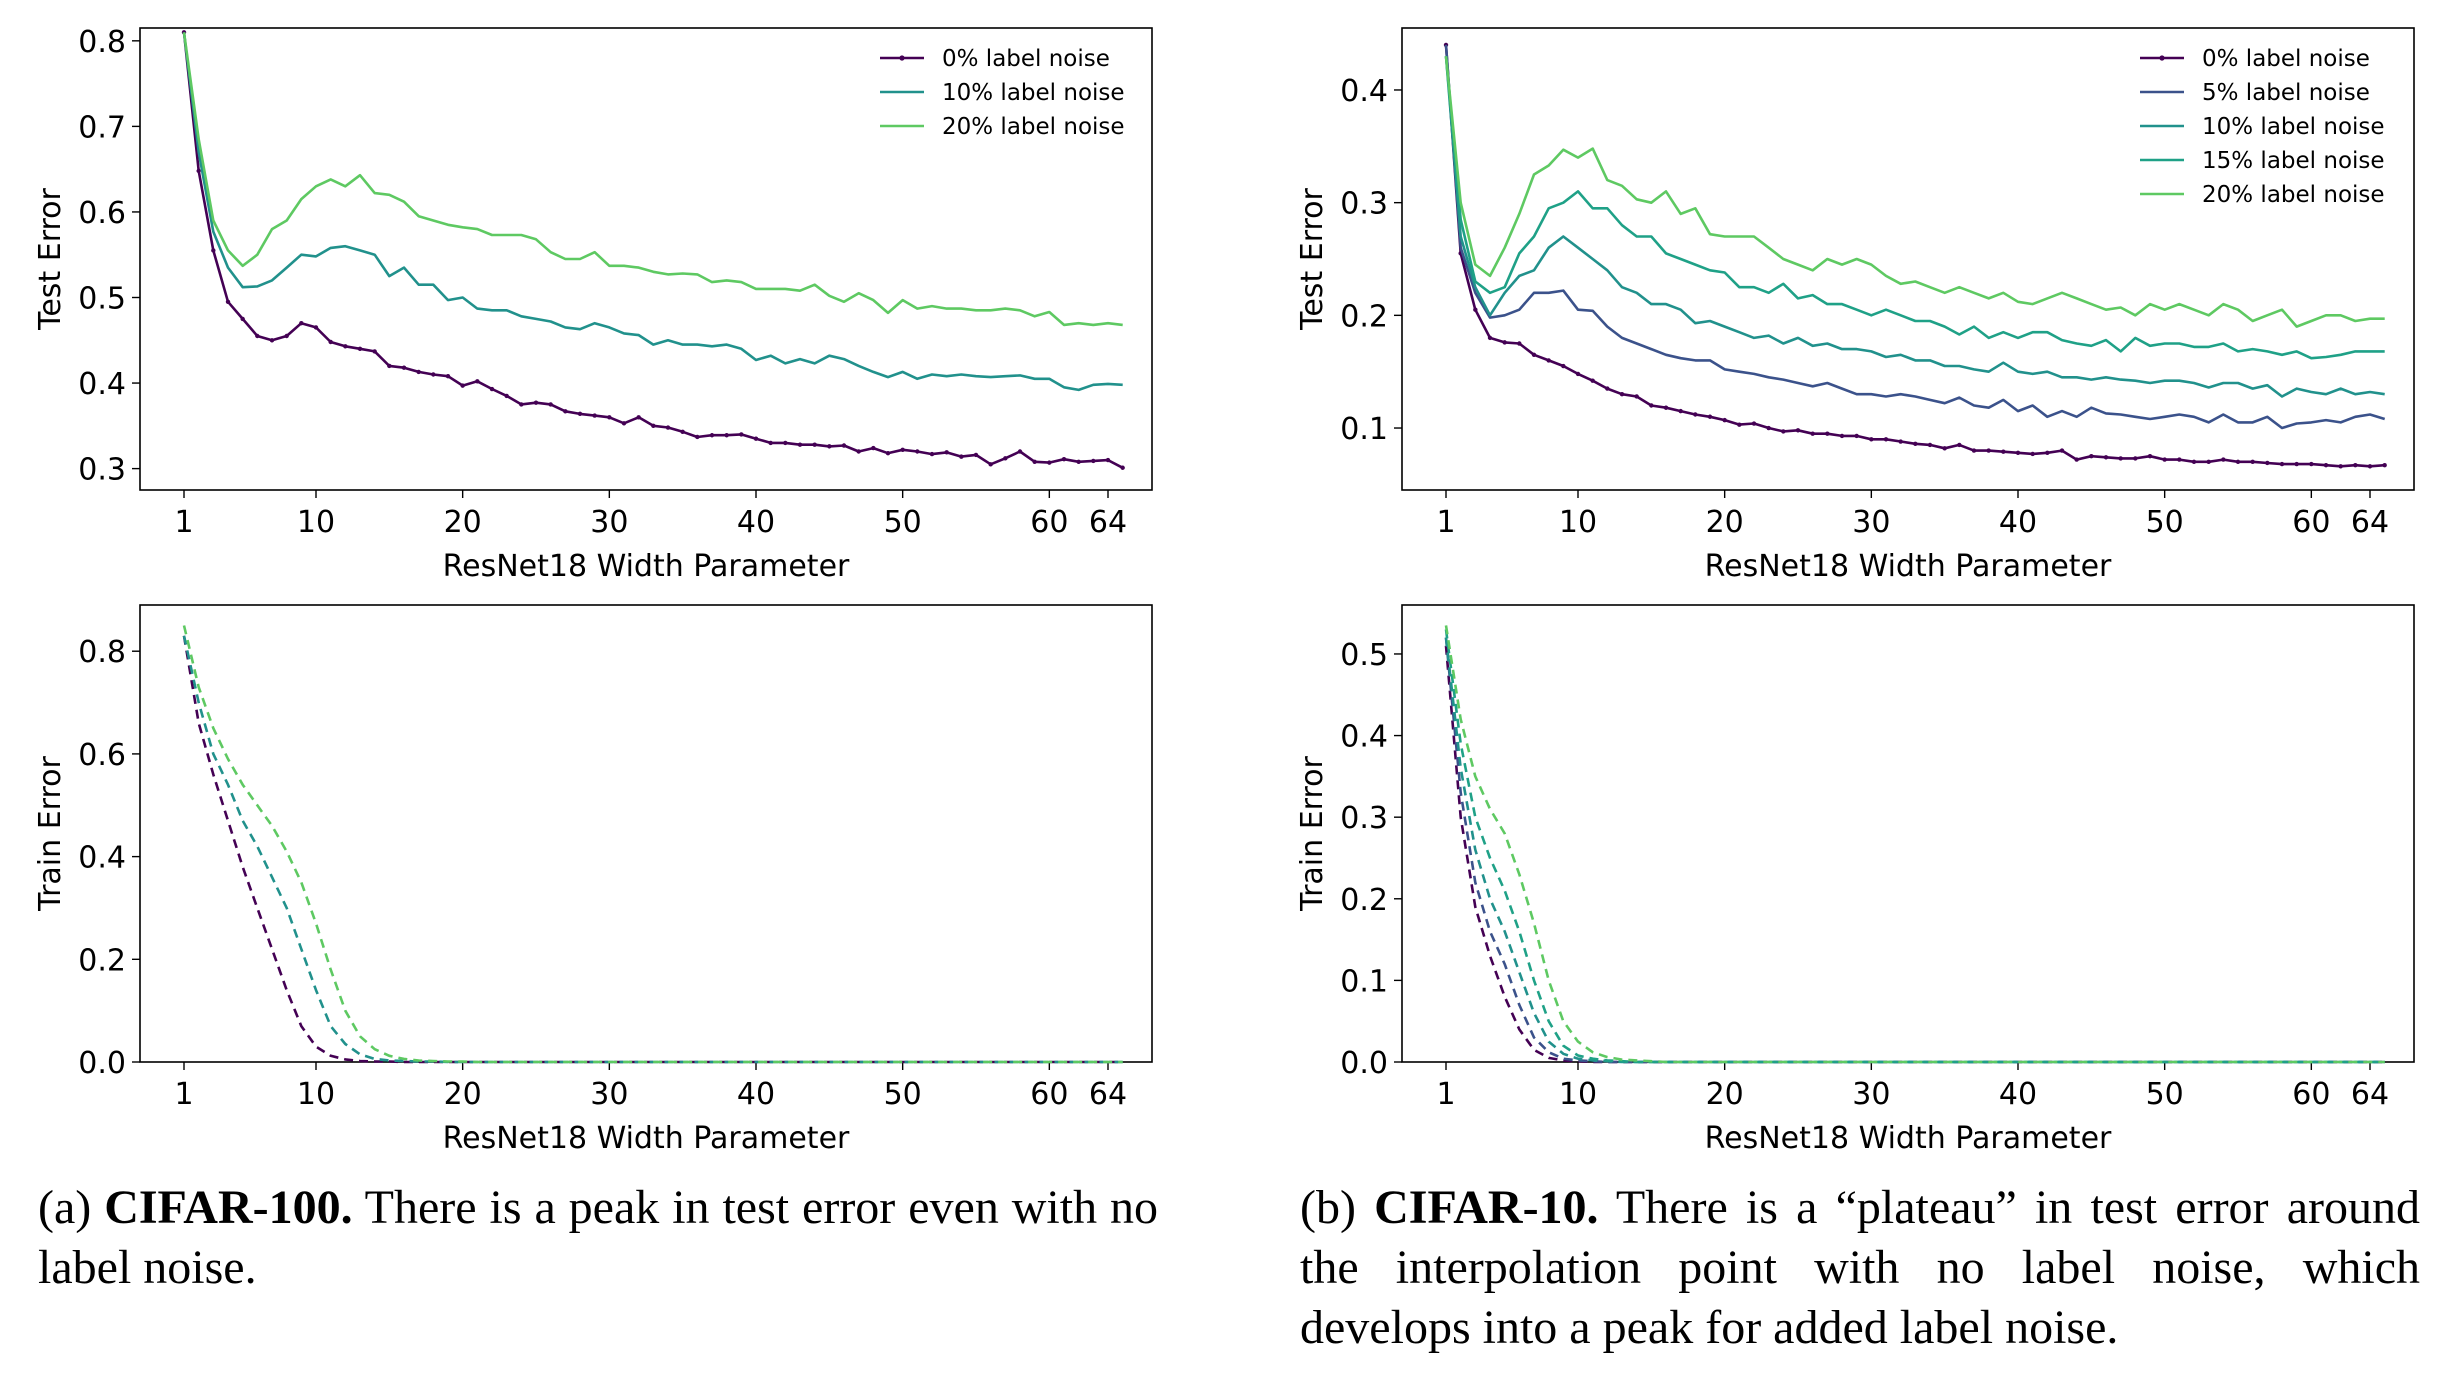 This screenshot has height=1400, width=2454. What do you see at coordinates (102, 127) in the screenshot?
I see `y-tick-label: 0.7` at bounding box center [102, 127].